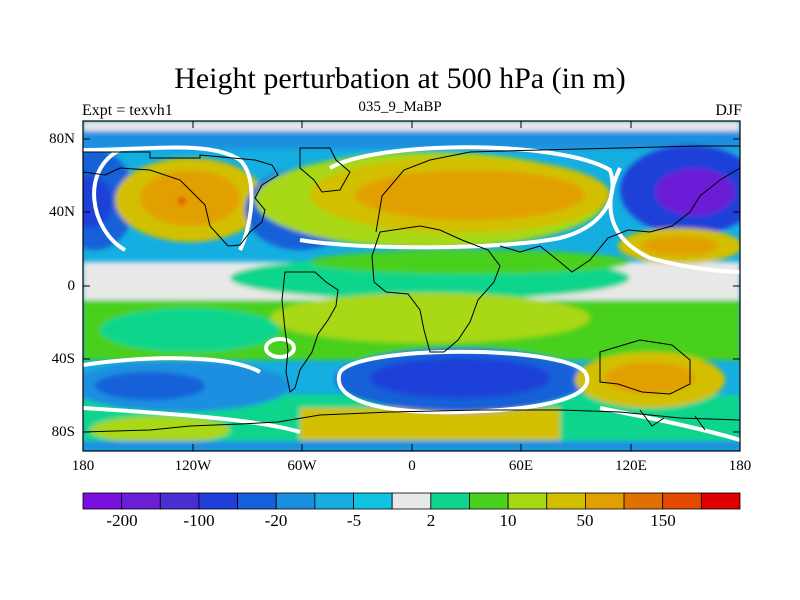 This screenshot has width=800, height=600. I want to click on lon-label-0: 0, so click(412, 466).